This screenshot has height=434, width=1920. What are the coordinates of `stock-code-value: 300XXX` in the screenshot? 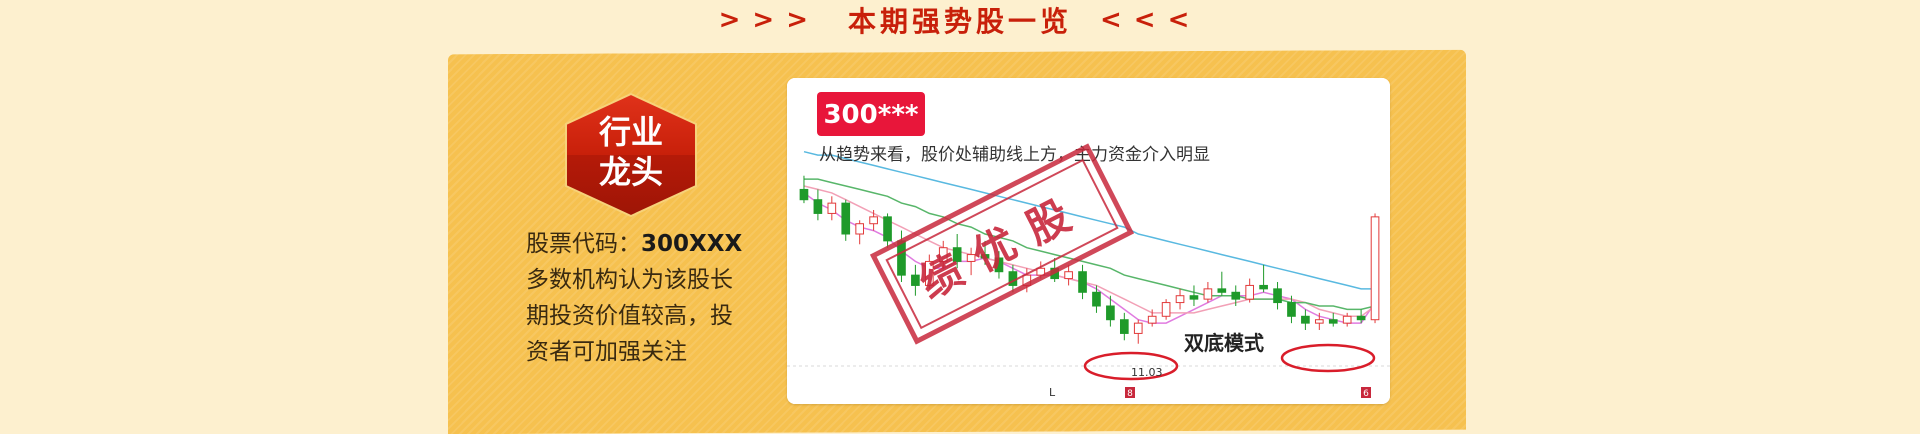 It's located at (692, 244).